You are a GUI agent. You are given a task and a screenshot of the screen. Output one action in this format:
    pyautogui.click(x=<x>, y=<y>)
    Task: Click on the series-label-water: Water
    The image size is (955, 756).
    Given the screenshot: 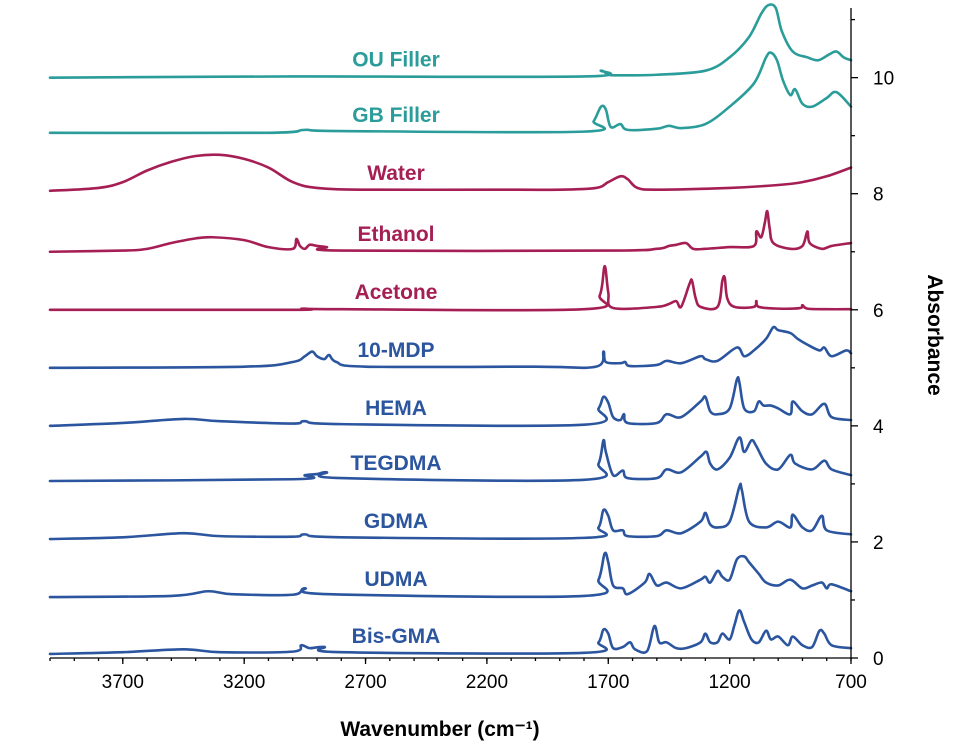 What is the action you would take?
    pyautogui.click(x=396, y=173)
    